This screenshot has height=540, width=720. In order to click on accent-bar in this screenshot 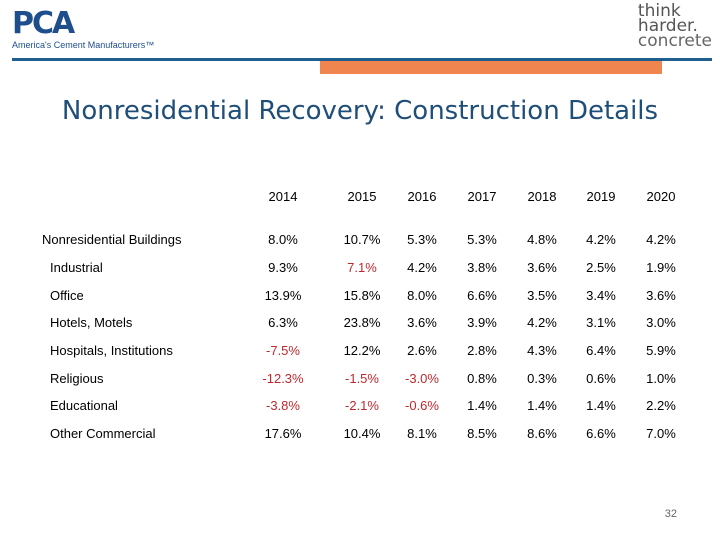, I will do `click(491, 67)`.